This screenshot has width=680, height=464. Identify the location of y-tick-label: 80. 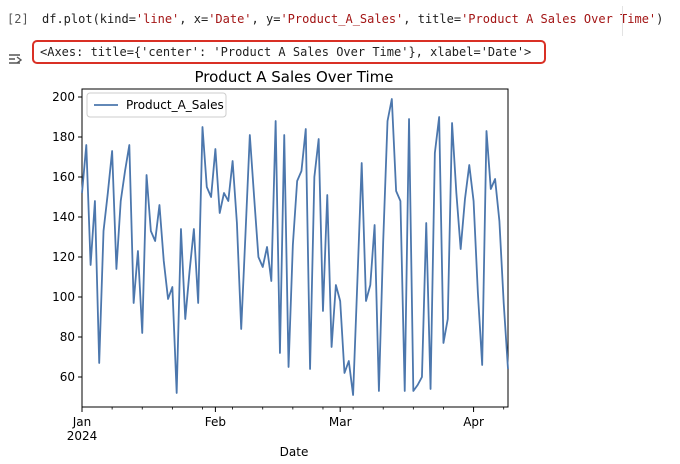
(67, 337).